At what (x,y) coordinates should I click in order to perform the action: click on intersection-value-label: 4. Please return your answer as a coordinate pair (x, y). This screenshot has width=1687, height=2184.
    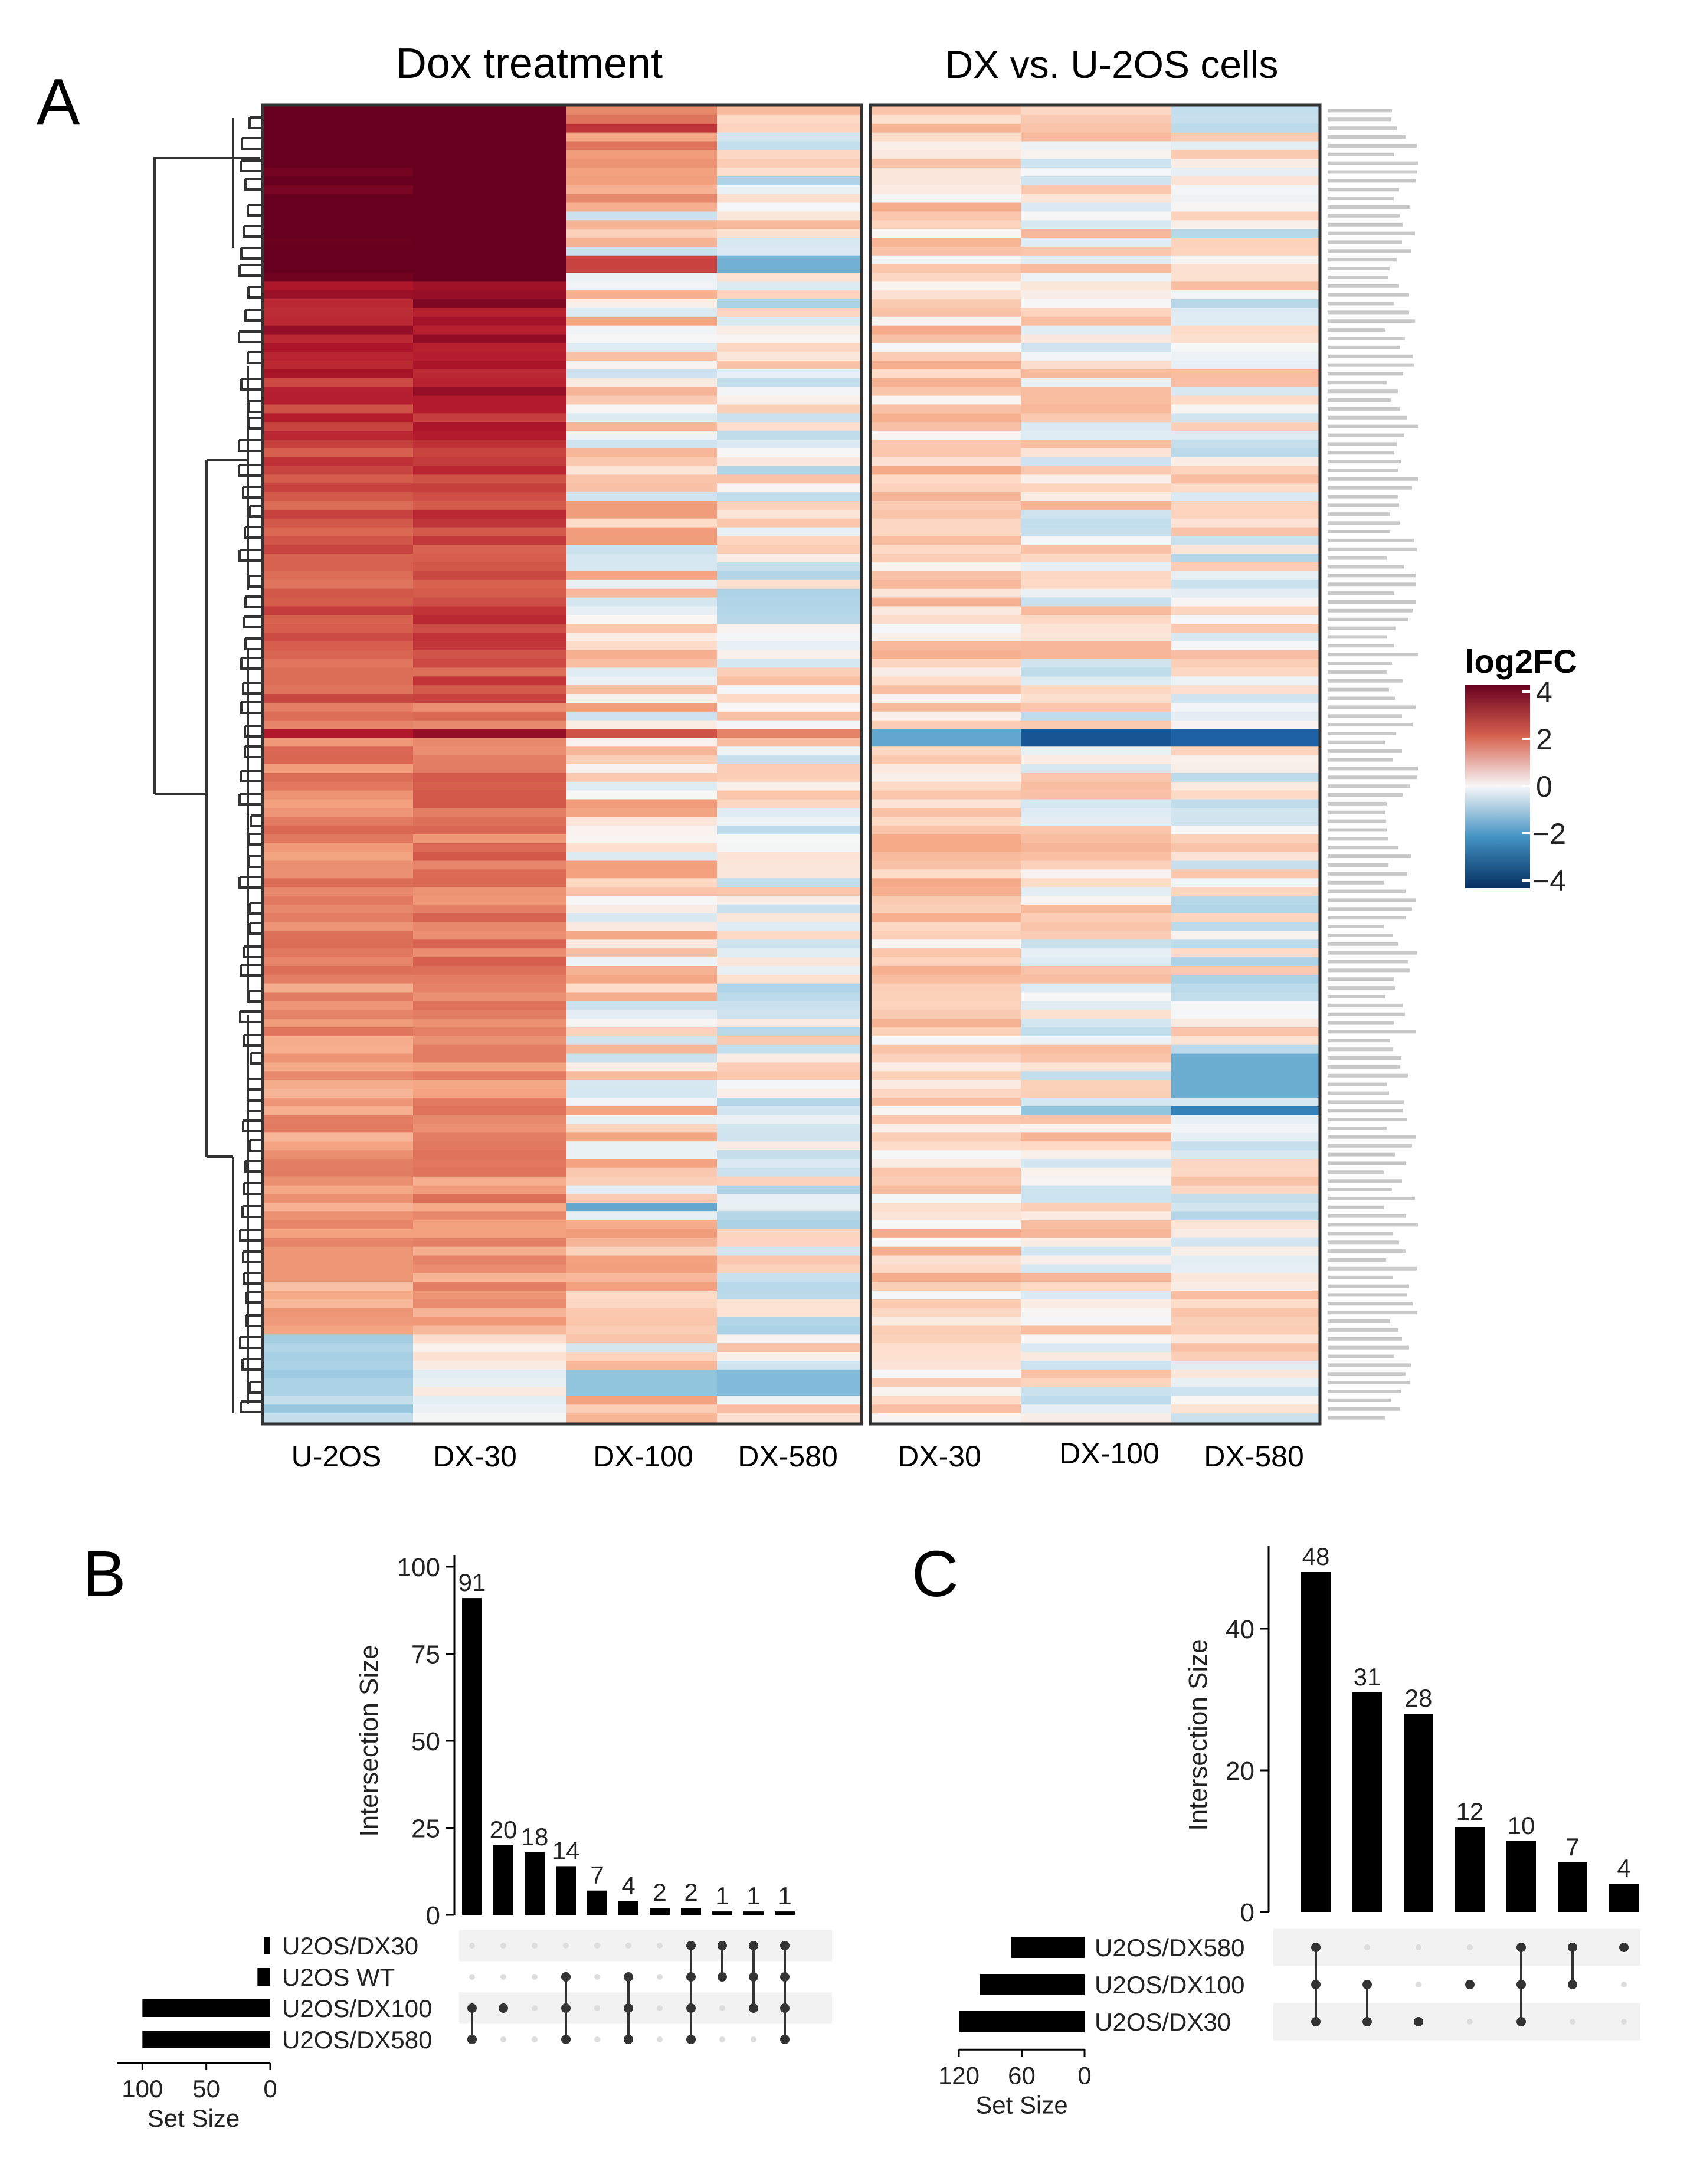
    Looking at the image, I should click on (628, 1885).